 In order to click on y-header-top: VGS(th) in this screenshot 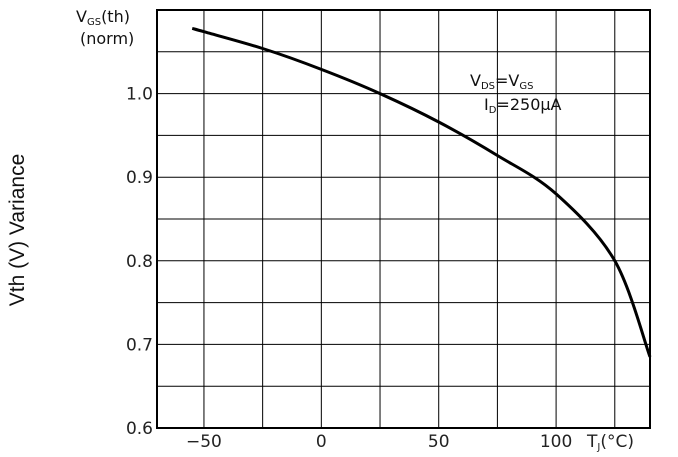, I will do `click(103, 17)`.